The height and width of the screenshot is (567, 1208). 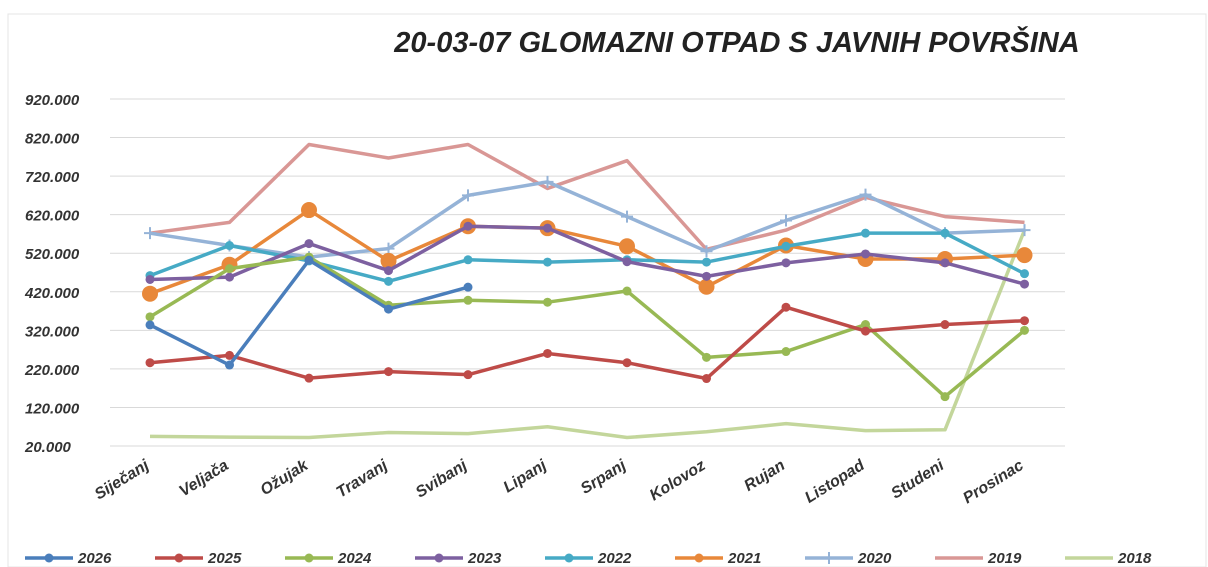 What do you see at coordinates (48, 447) in the screenshot?
I see `y-tick-label: 20.000` at bounding box center [48, 447].